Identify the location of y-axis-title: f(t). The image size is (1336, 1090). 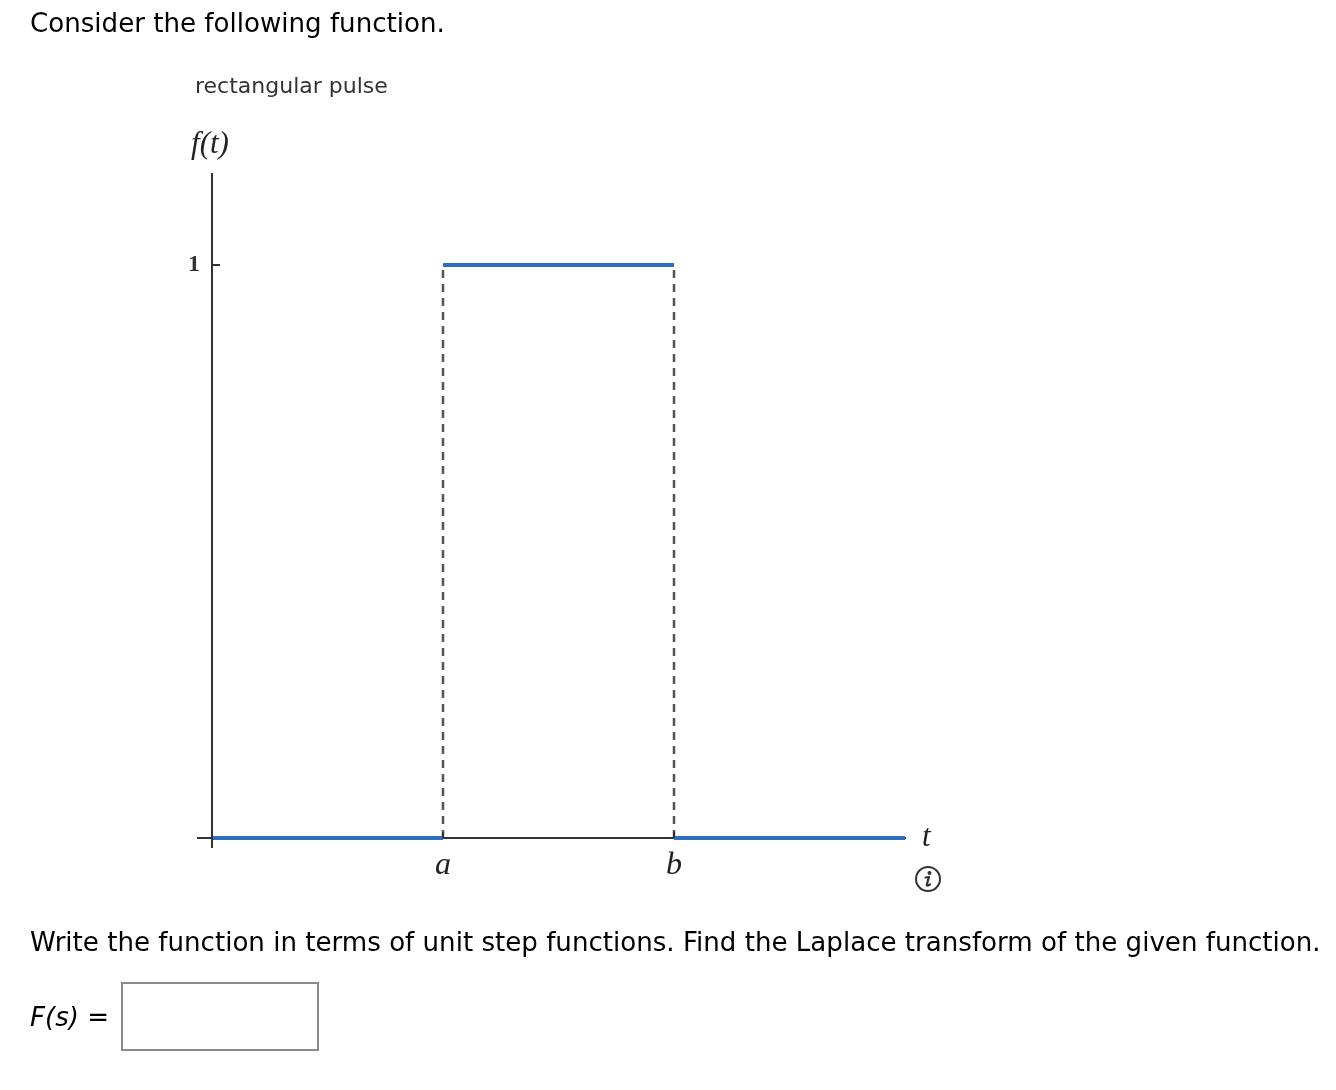
(210, 143).